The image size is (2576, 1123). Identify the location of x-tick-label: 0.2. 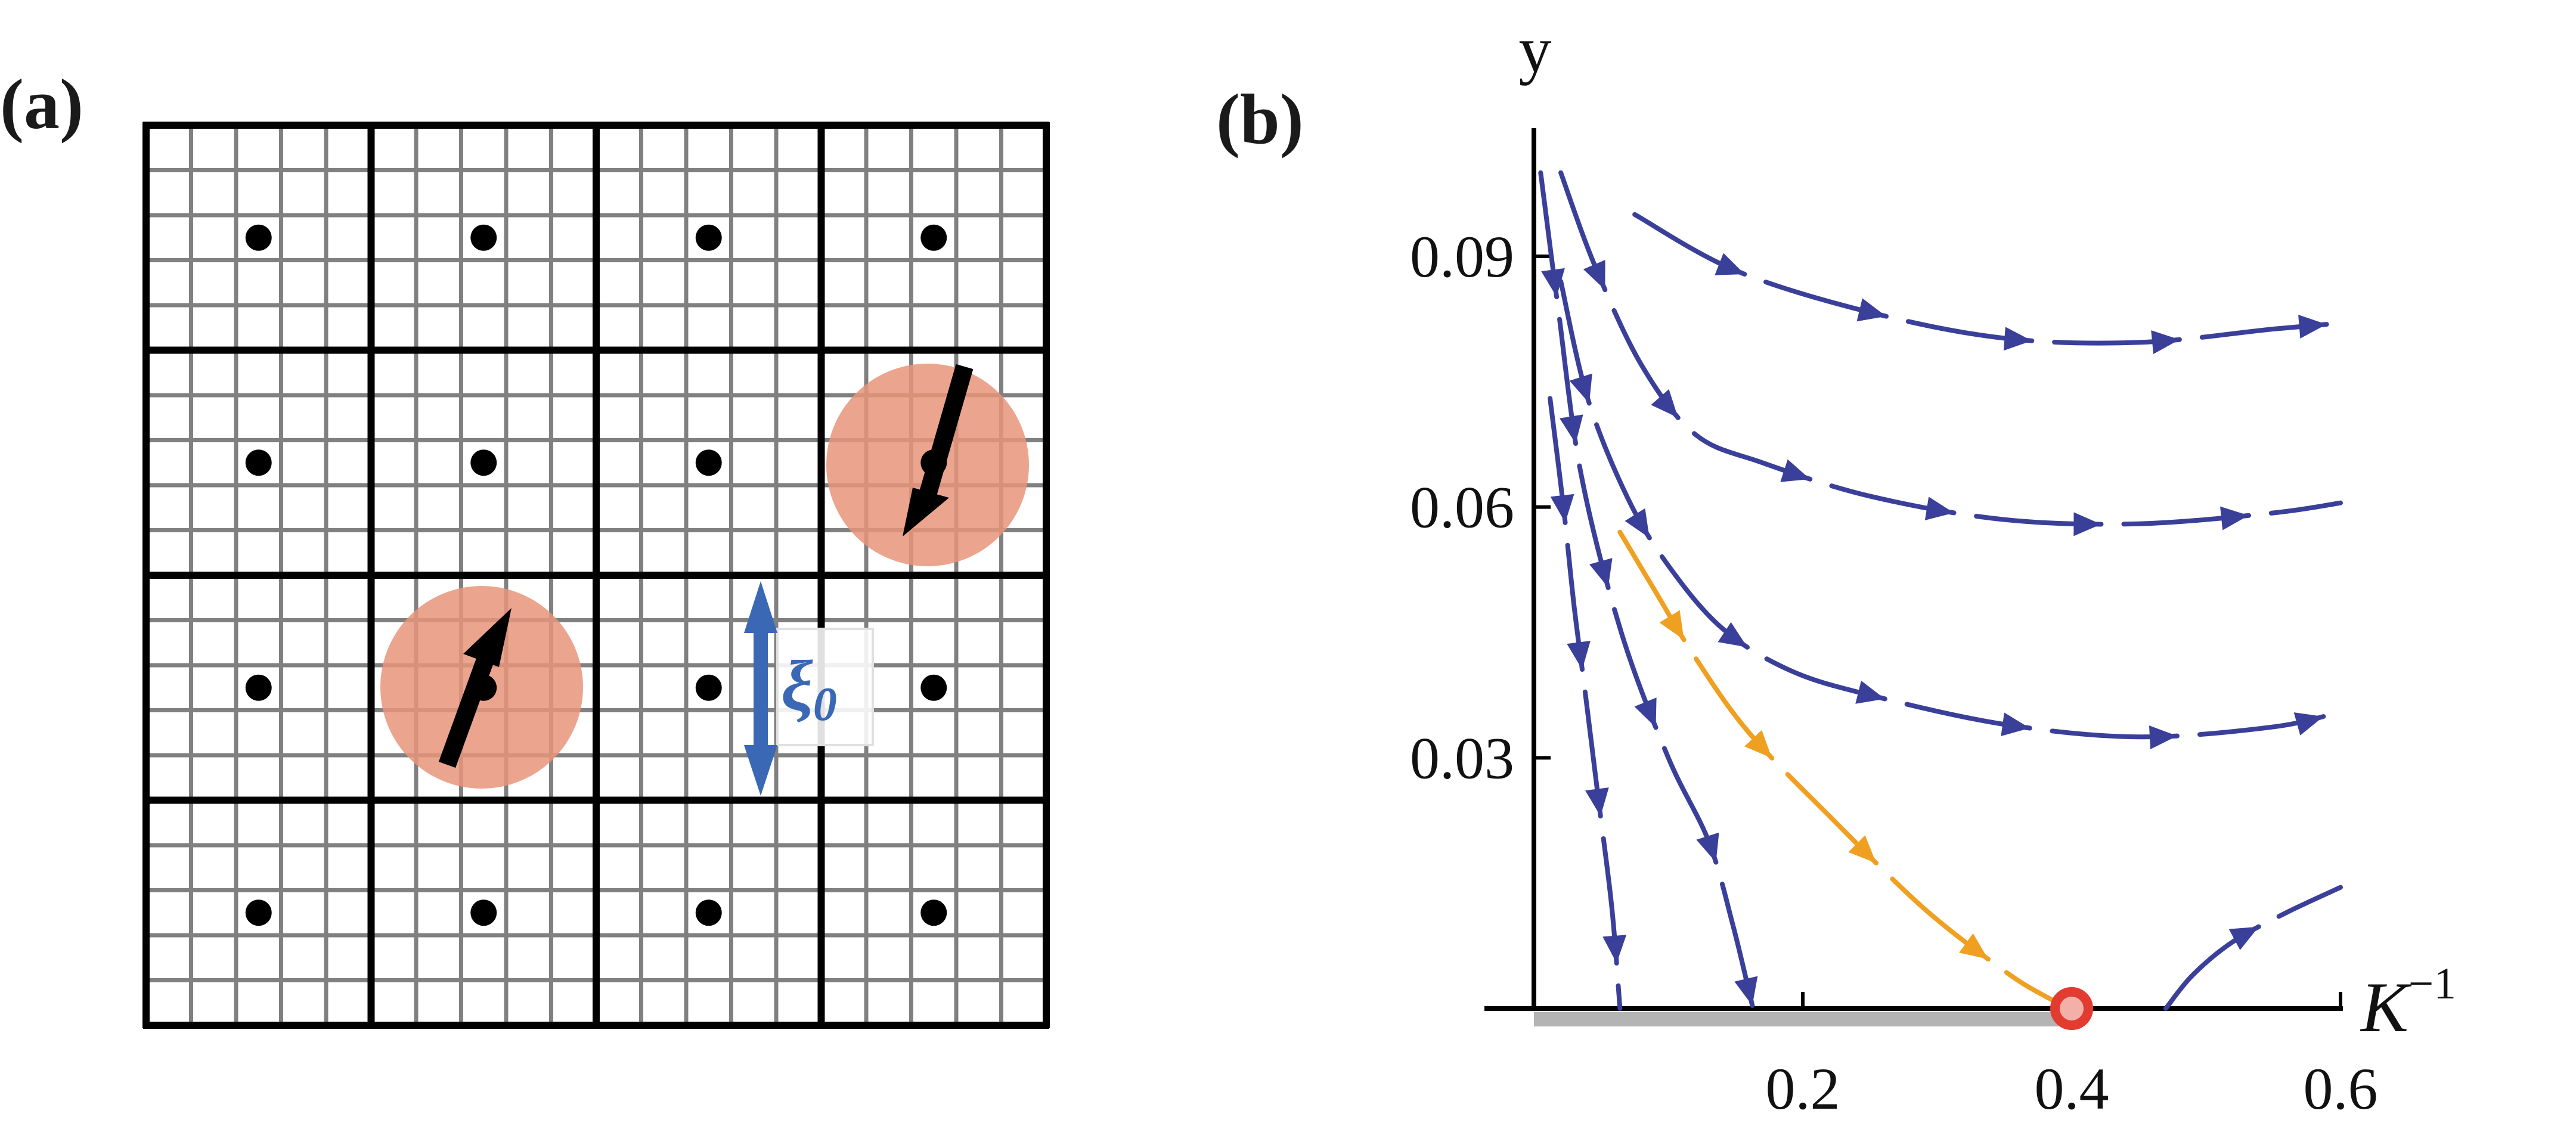
(1803, 1089).